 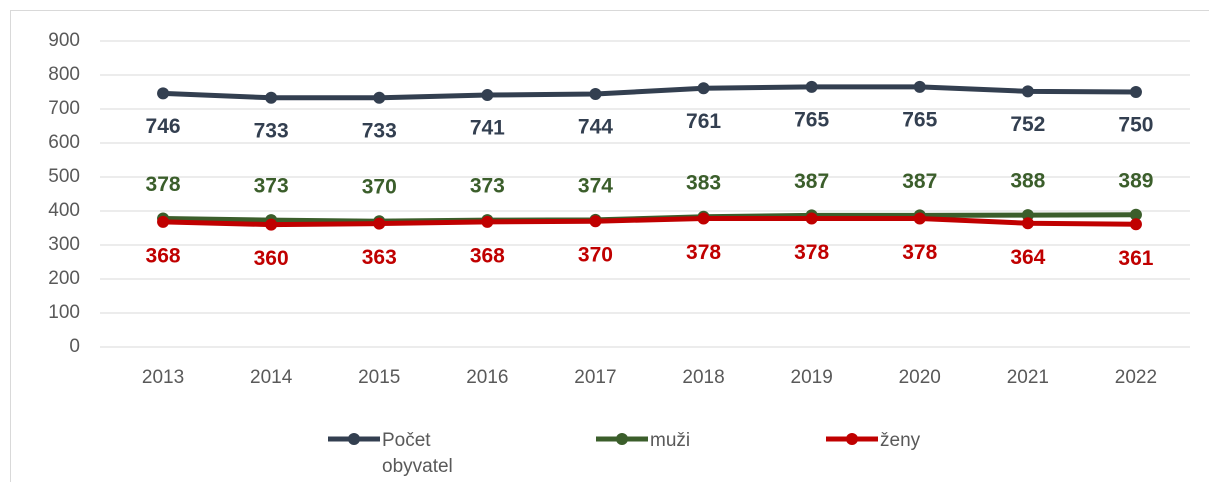 I want to click on legend-item: muži, so click(x=672, y=441).